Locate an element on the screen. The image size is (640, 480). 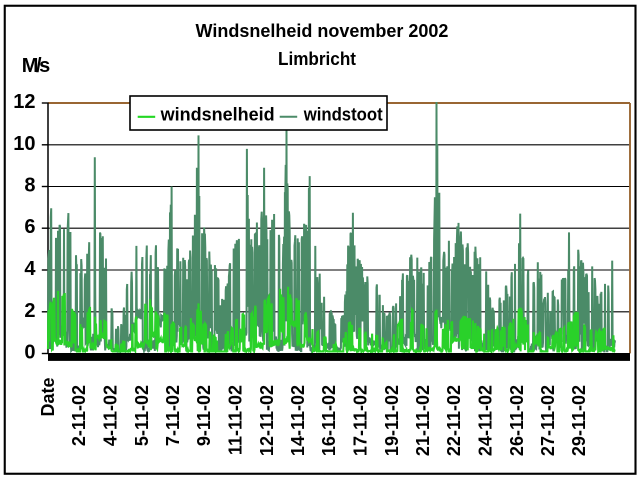
svg-text: 2 is located at coordinates (29, 311).